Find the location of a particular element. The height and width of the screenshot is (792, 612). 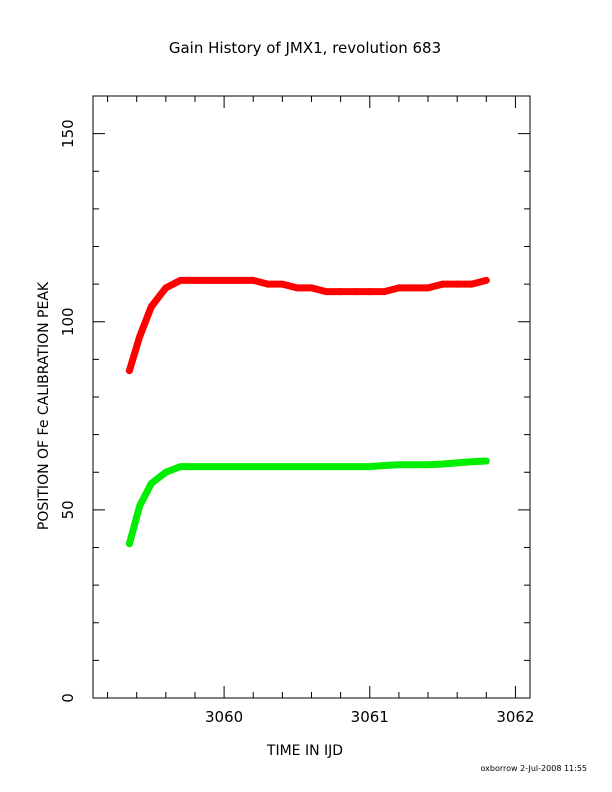

y-axis-label: POSITION OF Fe CALIBRATION PEAK is located at coordinates (44, 405).